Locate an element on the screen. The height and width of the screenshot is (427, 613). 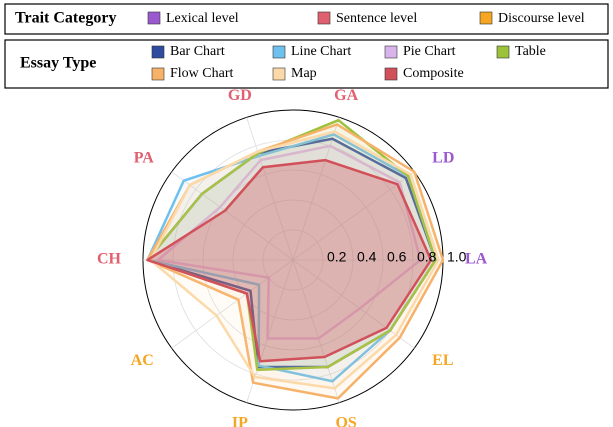
legend-label: Map is located at coordinates (304, 73).